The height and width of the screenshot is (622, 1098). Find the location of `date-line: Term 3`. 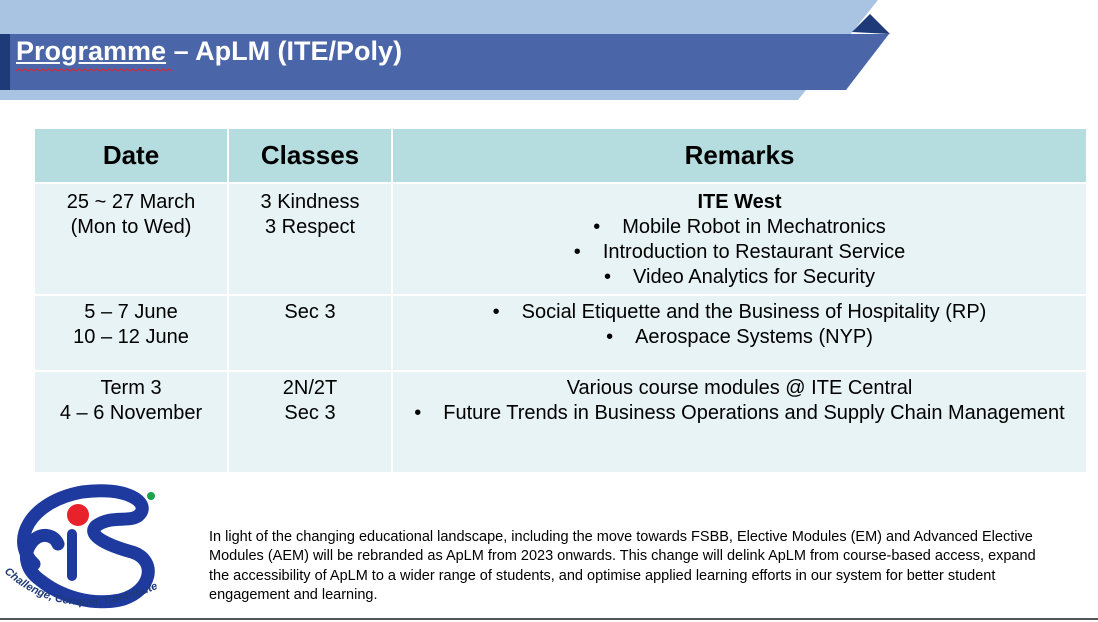

date-line: Term 3 is located at coordinates (131, 388).